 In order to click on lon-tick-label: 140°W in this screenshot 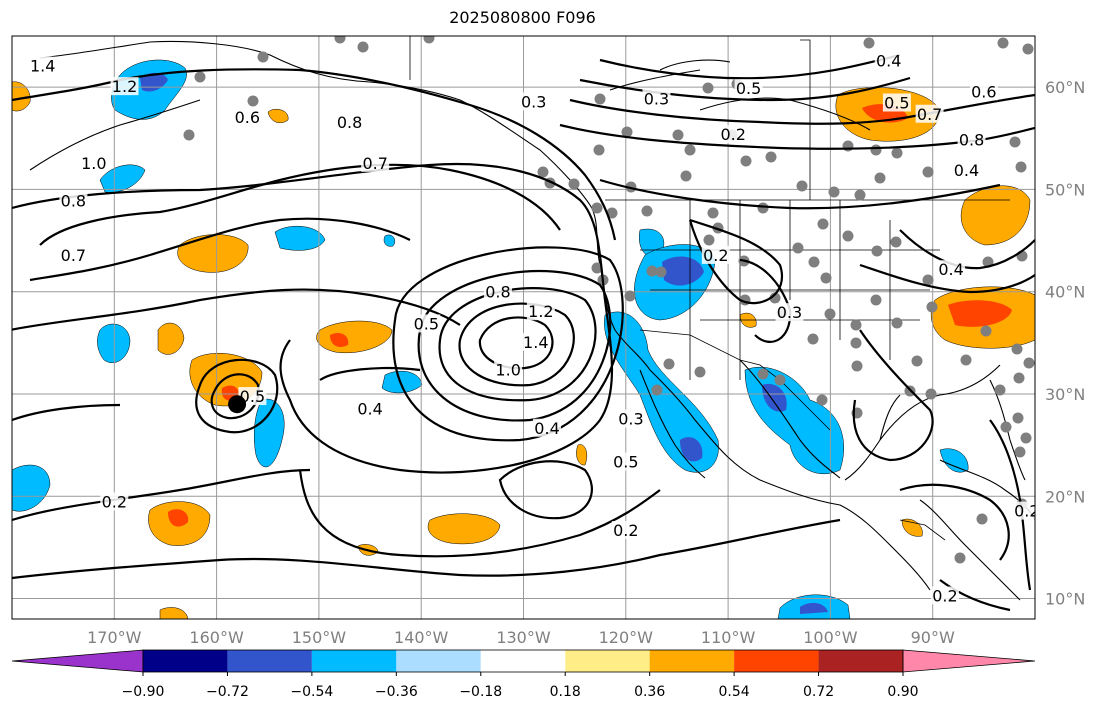, I will do `click(421, 637)`.